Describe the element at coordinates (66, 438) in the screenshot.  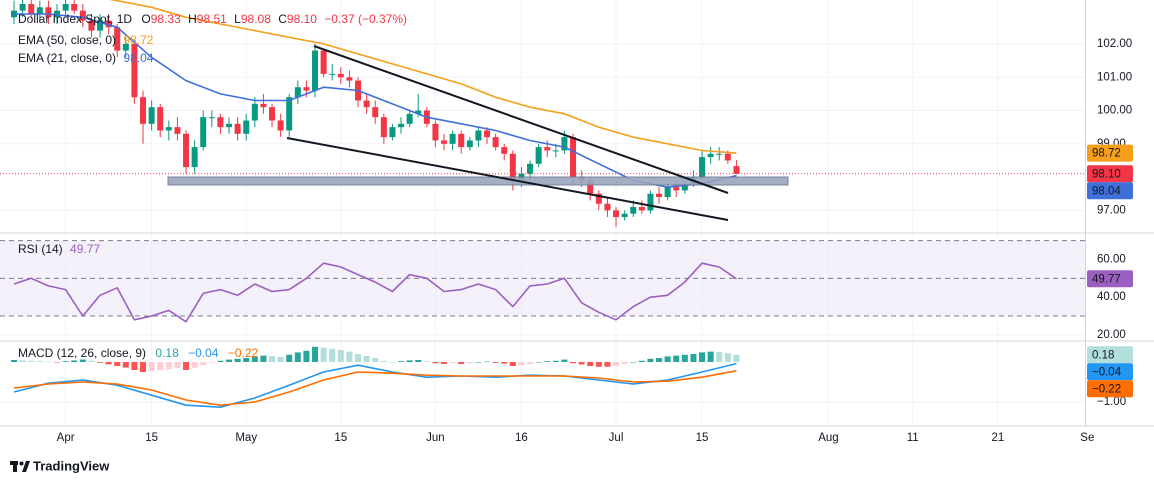
I see `x-tick-label: Apr` at that location.